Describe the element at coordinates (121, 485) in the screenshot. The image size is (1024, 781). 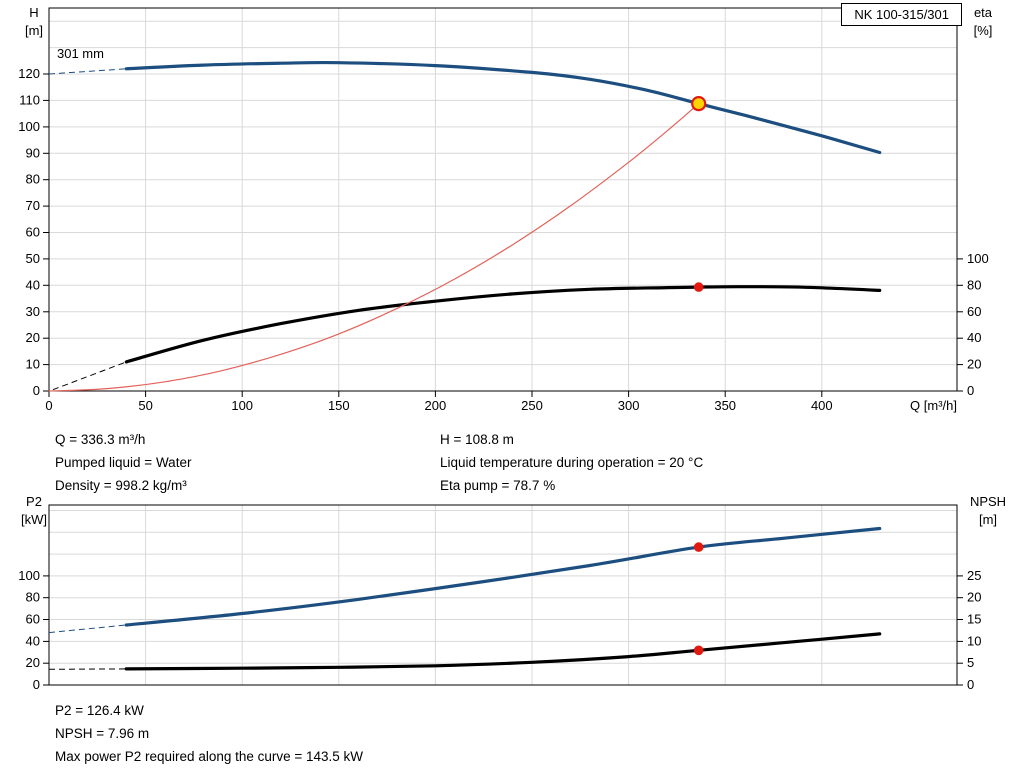
I see `info-line-density: Density = 998.2 kg/m³` at that location.